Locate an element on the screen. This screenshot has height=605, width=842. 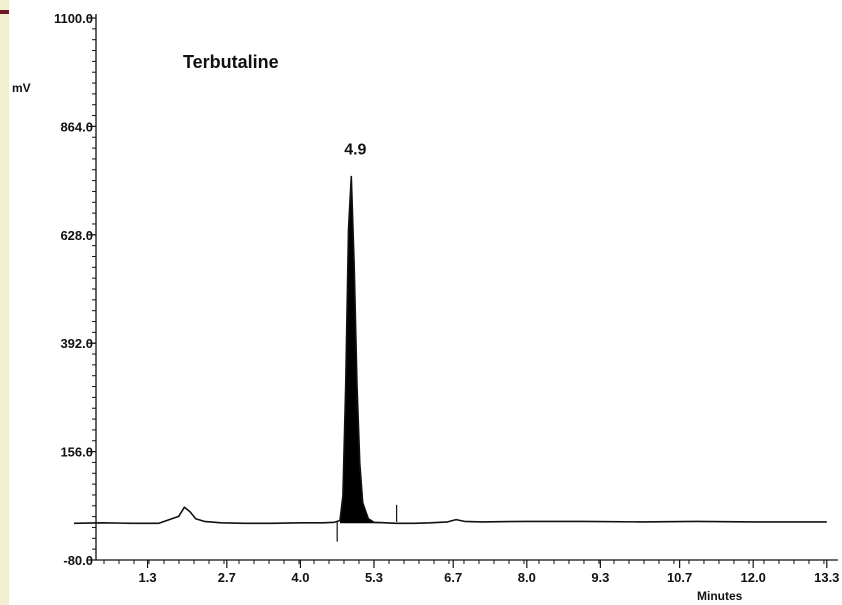
y-axis-unit-label: mV is located at coordinates (21, 88).